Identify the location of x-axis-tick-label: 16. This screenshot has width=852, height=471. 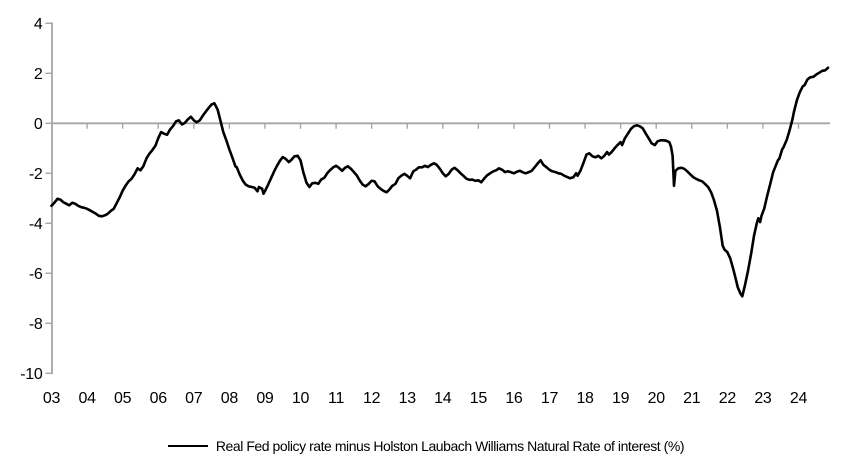
(514, 398).